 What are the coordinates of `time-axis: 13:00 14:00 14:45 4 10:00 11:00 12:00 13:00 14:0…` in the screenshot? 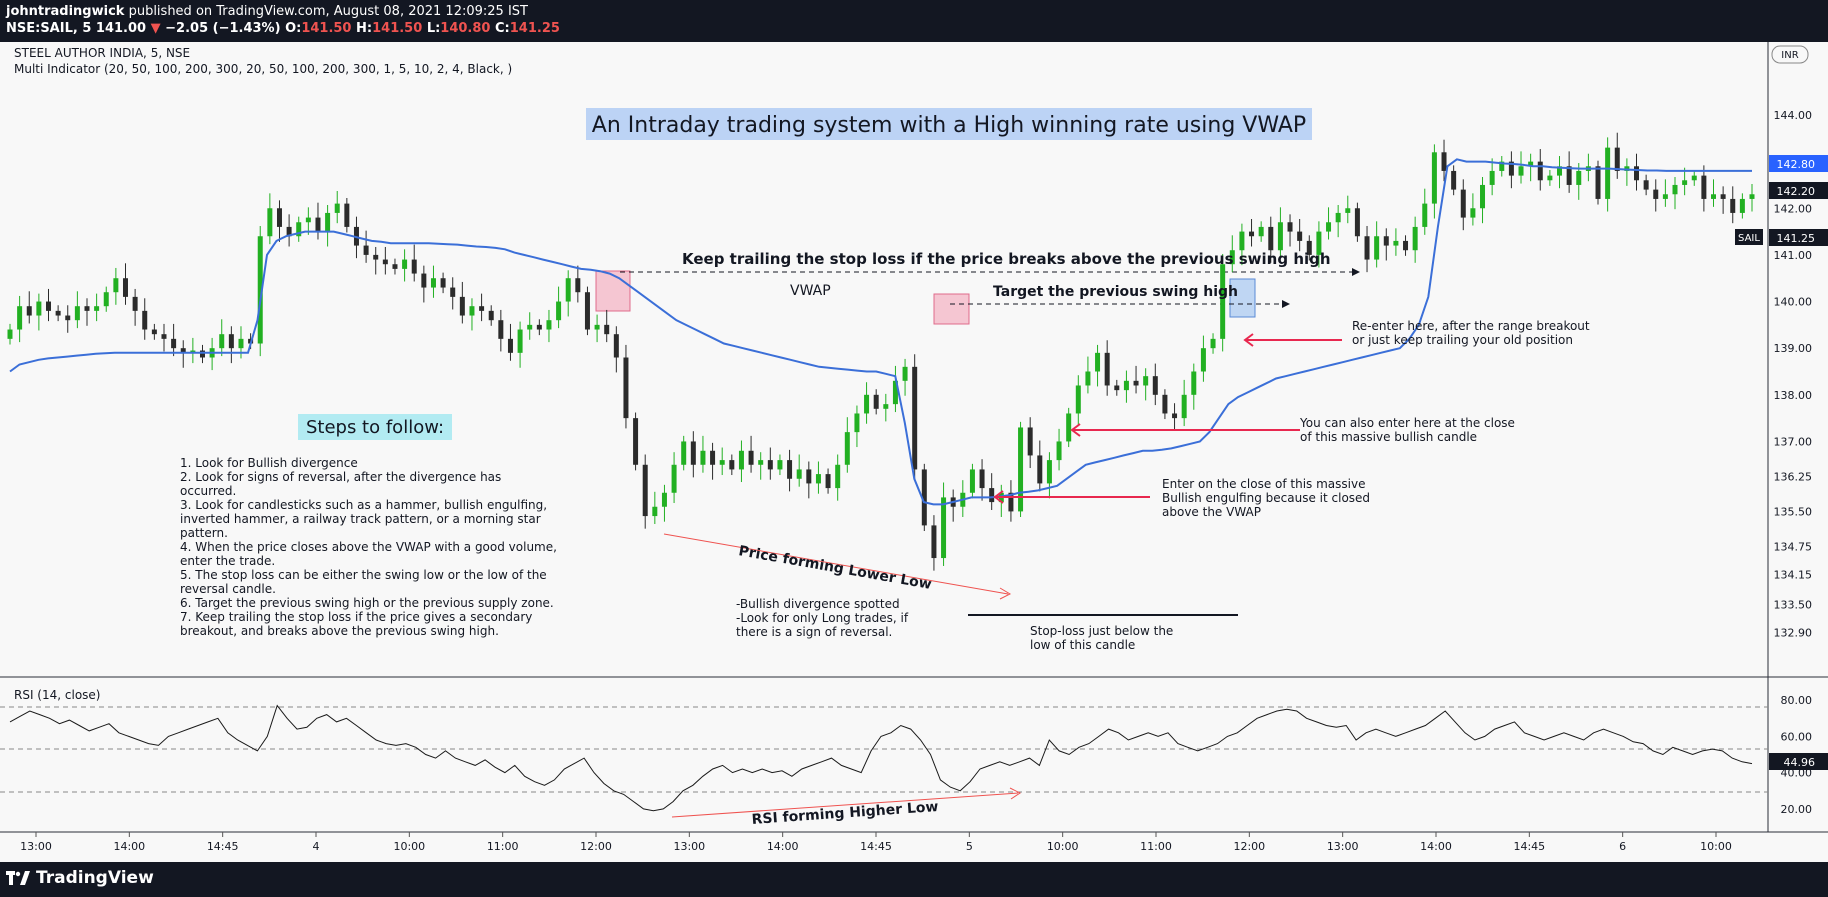 It's located at (876, 842).